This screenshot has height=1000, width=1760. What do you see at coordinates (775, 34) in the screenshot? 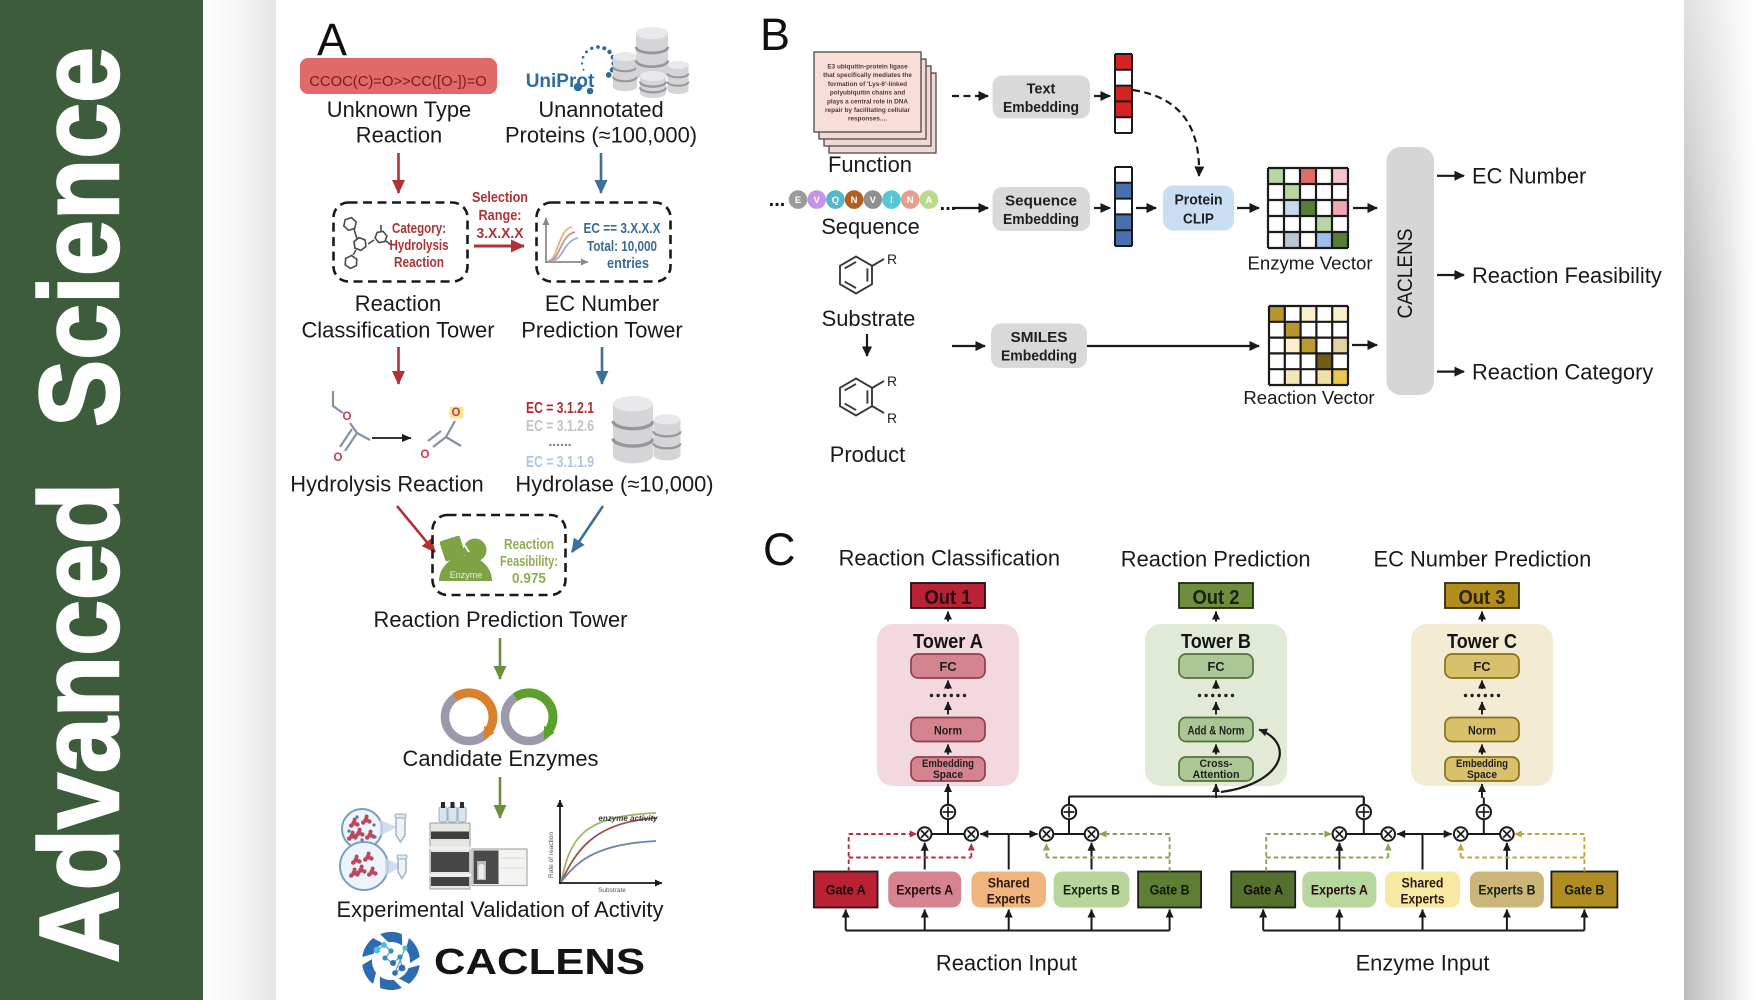
I see `svg-text: B` at bounding box center [775, 34].